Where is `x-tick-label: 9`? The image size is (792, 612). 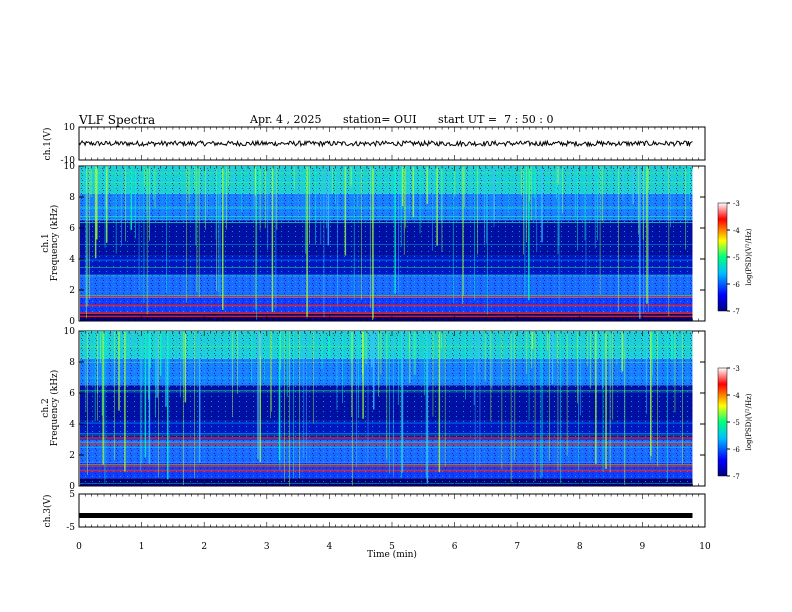
x-tick-label: 9 is located at coordinates (643, 547).